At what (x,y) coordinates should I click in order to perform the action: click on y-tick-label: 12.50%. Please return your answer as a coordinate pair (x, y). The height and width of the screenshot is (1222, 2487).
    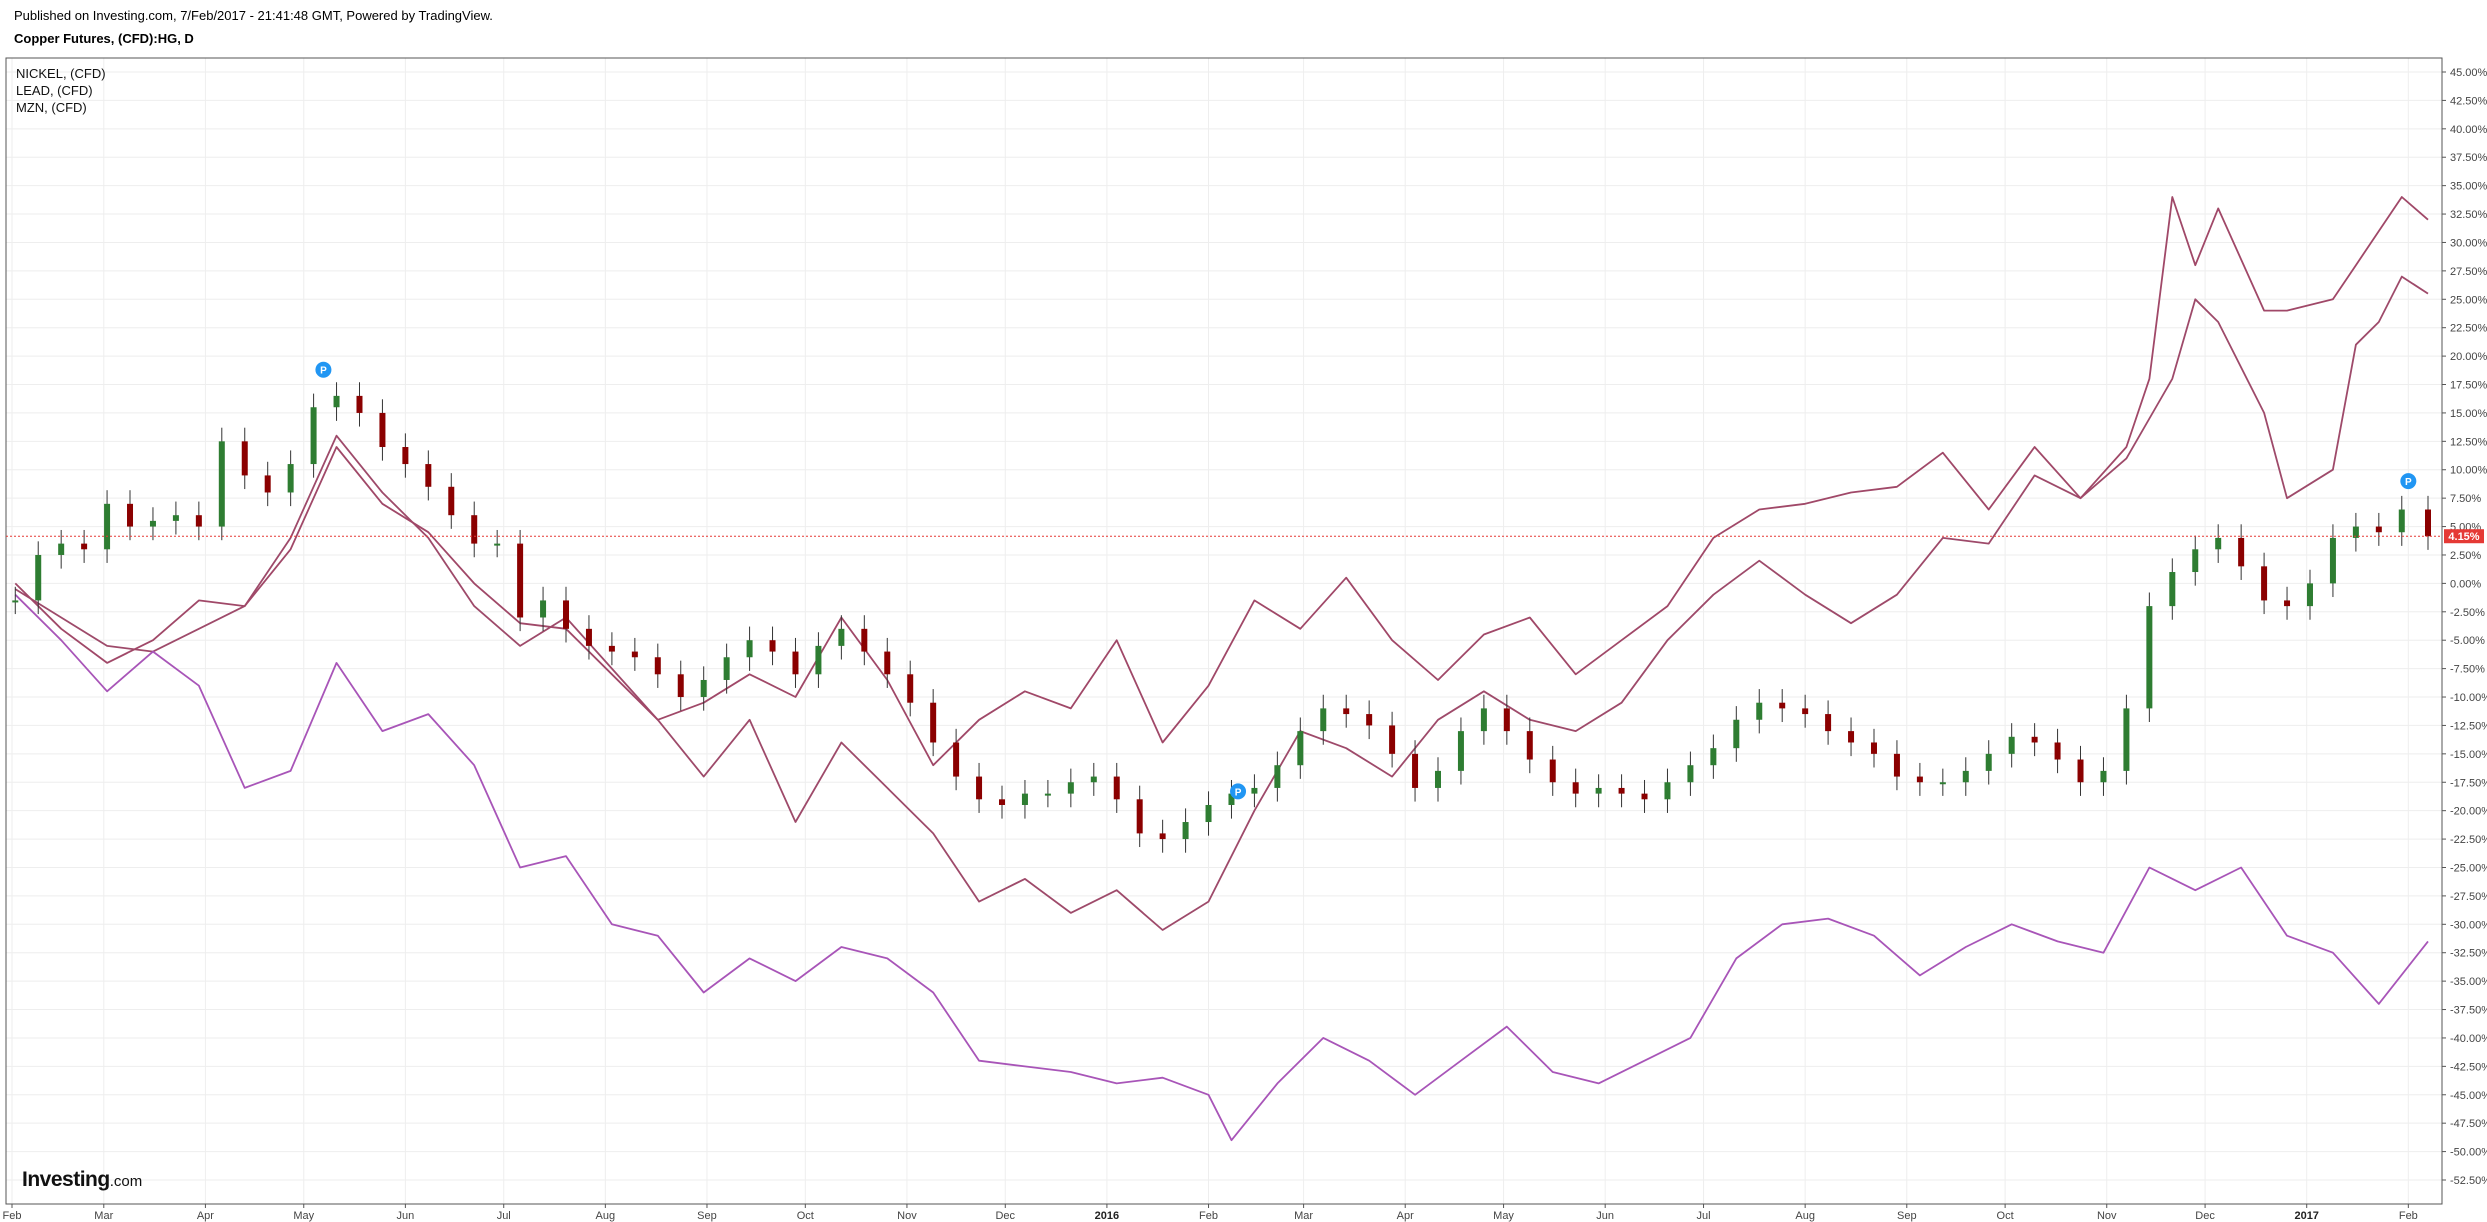
    Looking at the image, I should click on (2468, 442).